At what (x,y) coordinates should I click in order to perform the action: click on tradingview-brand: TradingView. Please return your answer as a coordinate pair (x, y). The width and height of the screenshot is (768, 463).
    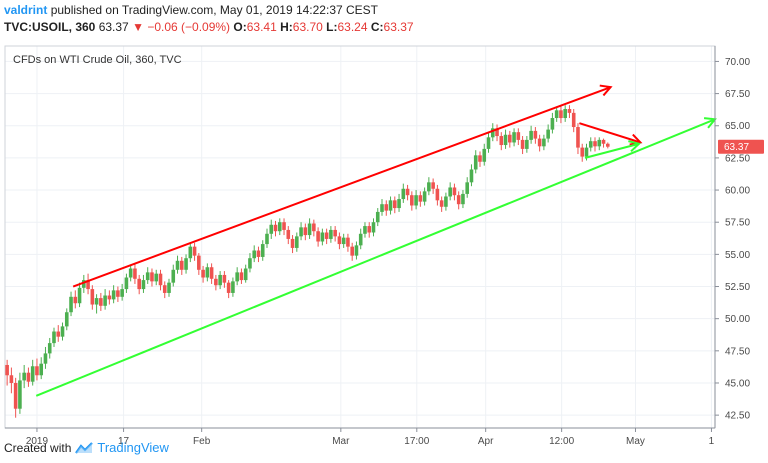
    Looking at the image, I should click on (133, 447).